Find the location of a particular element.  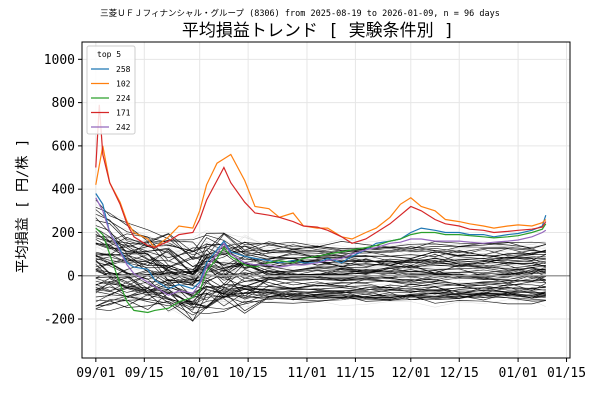

legend-box is located at coordinates (111, 90).